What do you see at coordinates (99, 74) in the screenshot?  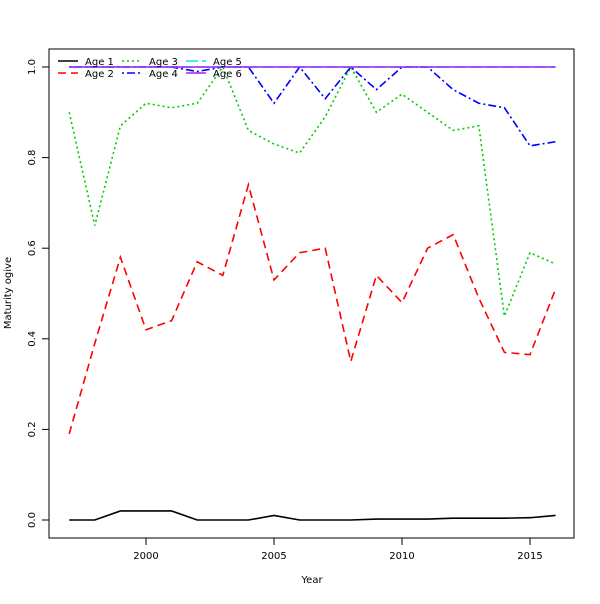 I see `legend-label: Age 2` at bounding box center [99, 74].